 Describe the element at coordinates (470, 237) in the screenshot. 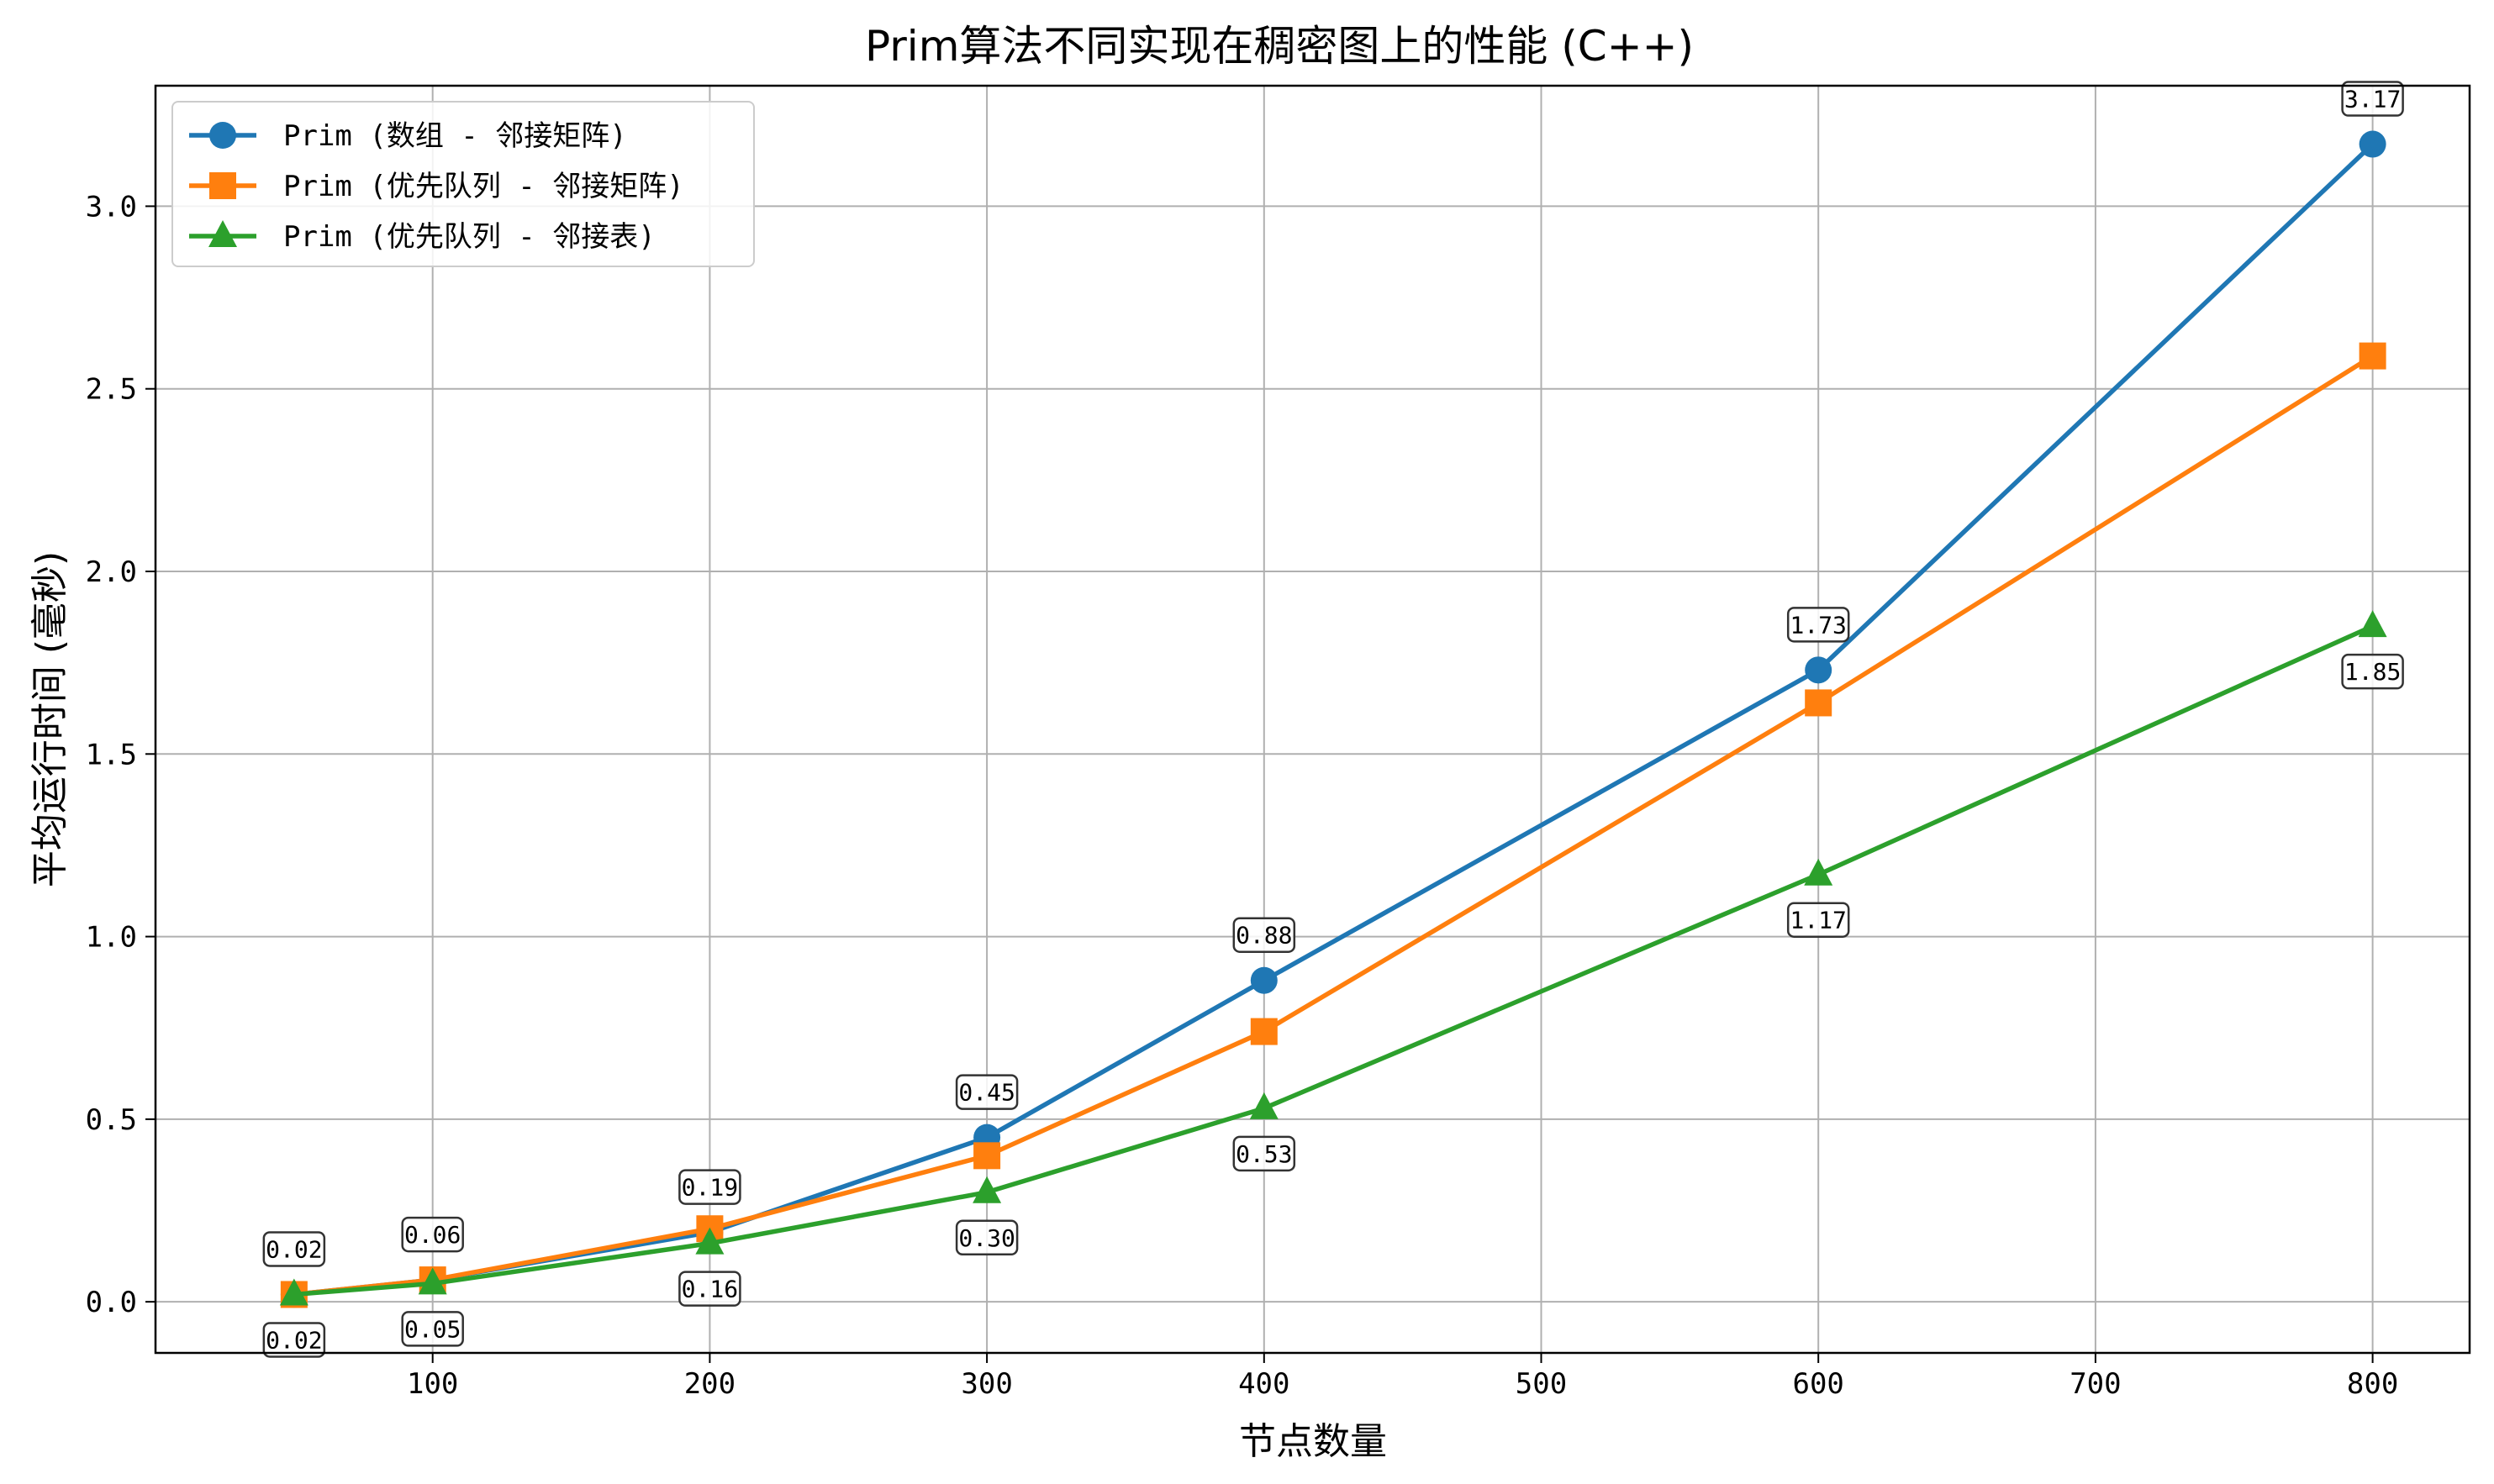

I see `legend-label: Prim (优先队列 - 邻接表)` at that location.